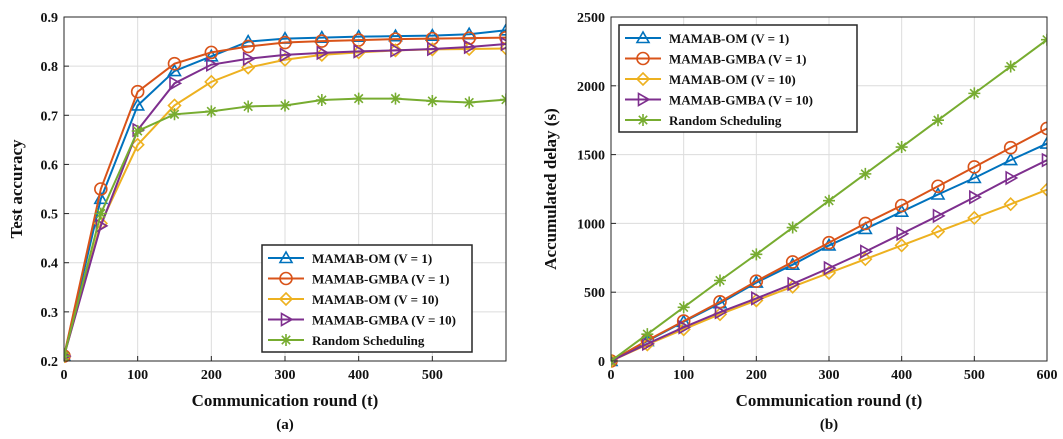 The width and height of the screenshot is (1063, 439). Describe the element at coordinates (732, 79) in the screenshot. I see `delay-legend-label: MAMAB-OM (V = 10)` at that location.